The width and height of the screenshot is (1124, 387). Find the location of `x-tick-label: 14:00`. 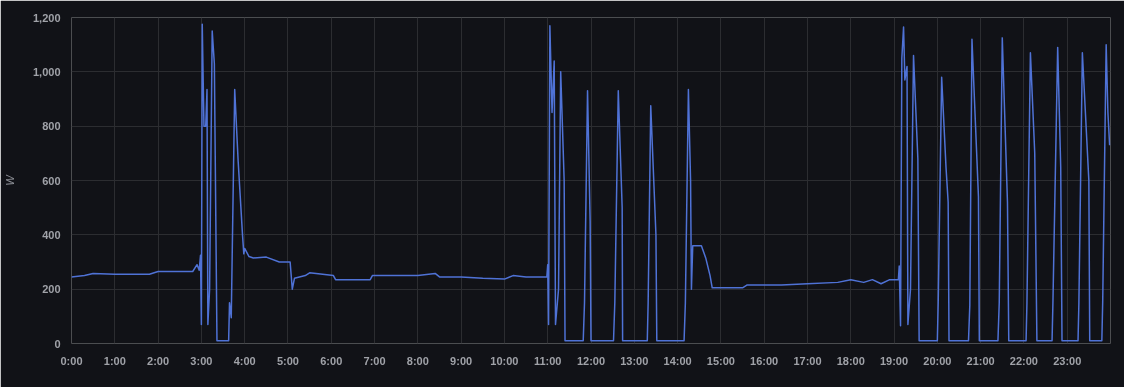

x-tick-label: 14:00 is located at coordinates (677, 360).